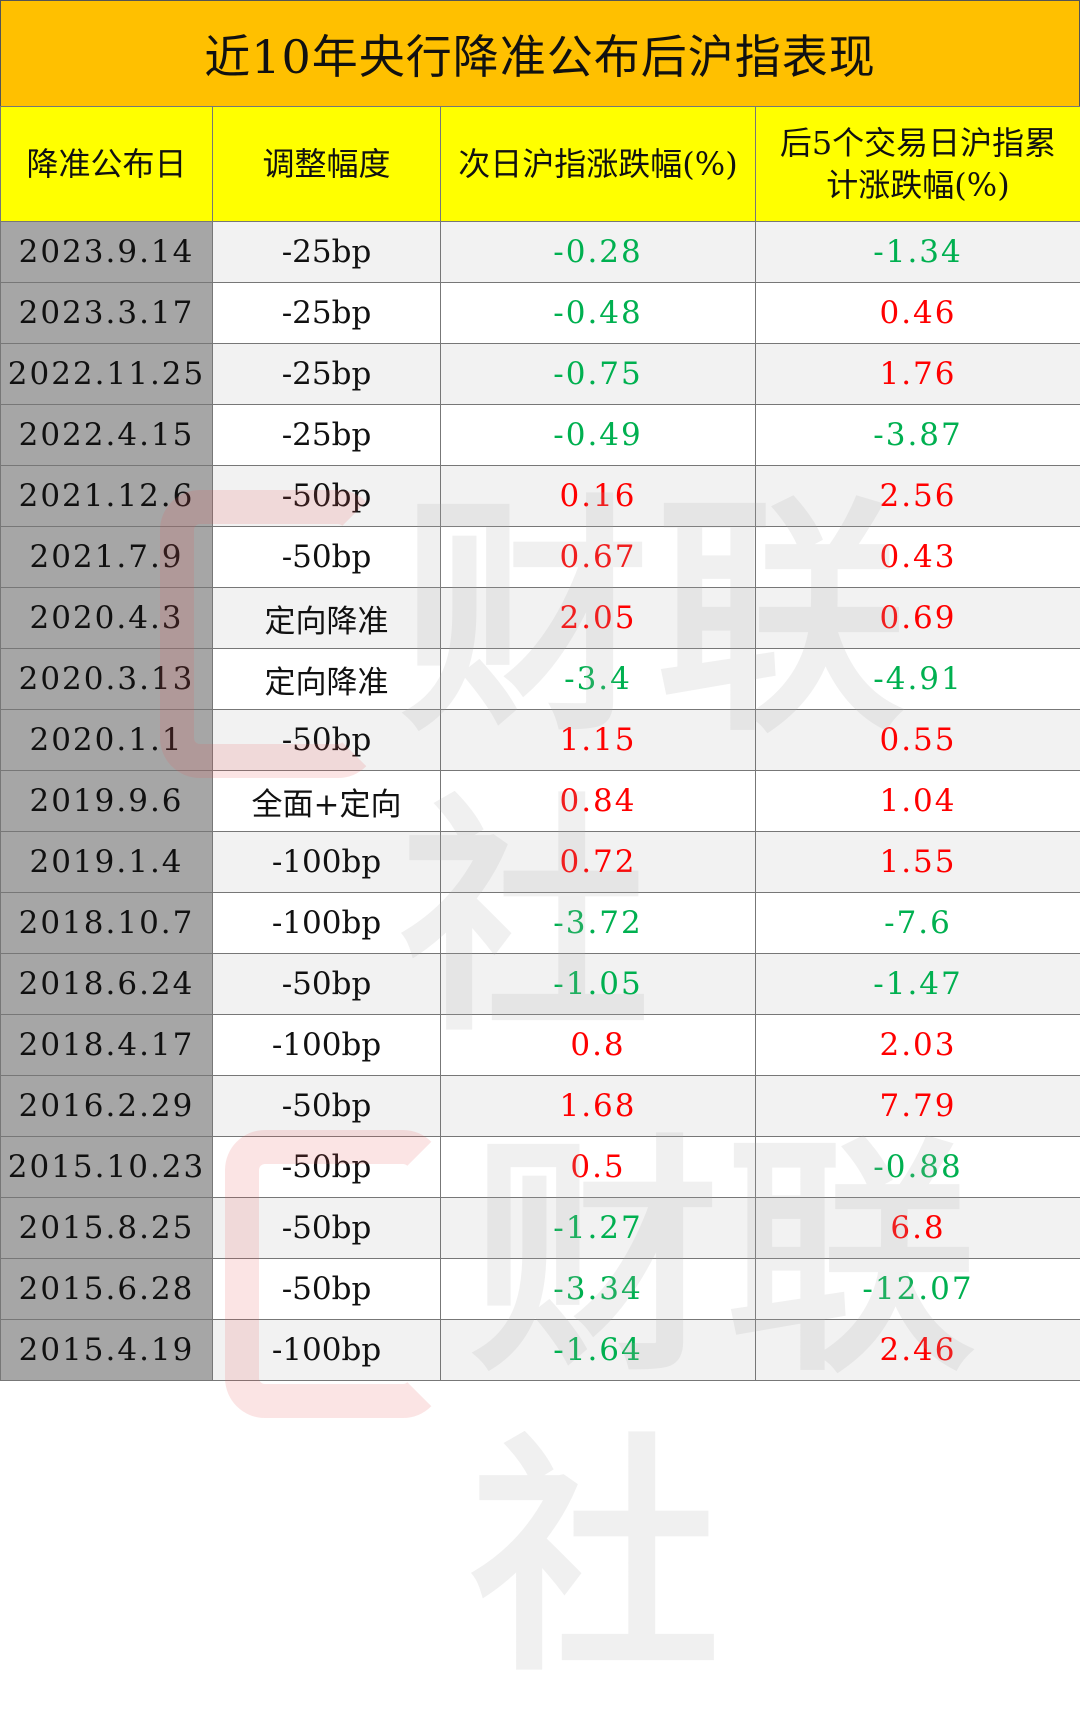  I want to click on five-day-change-cell: -0.88, so click(918, 1167).